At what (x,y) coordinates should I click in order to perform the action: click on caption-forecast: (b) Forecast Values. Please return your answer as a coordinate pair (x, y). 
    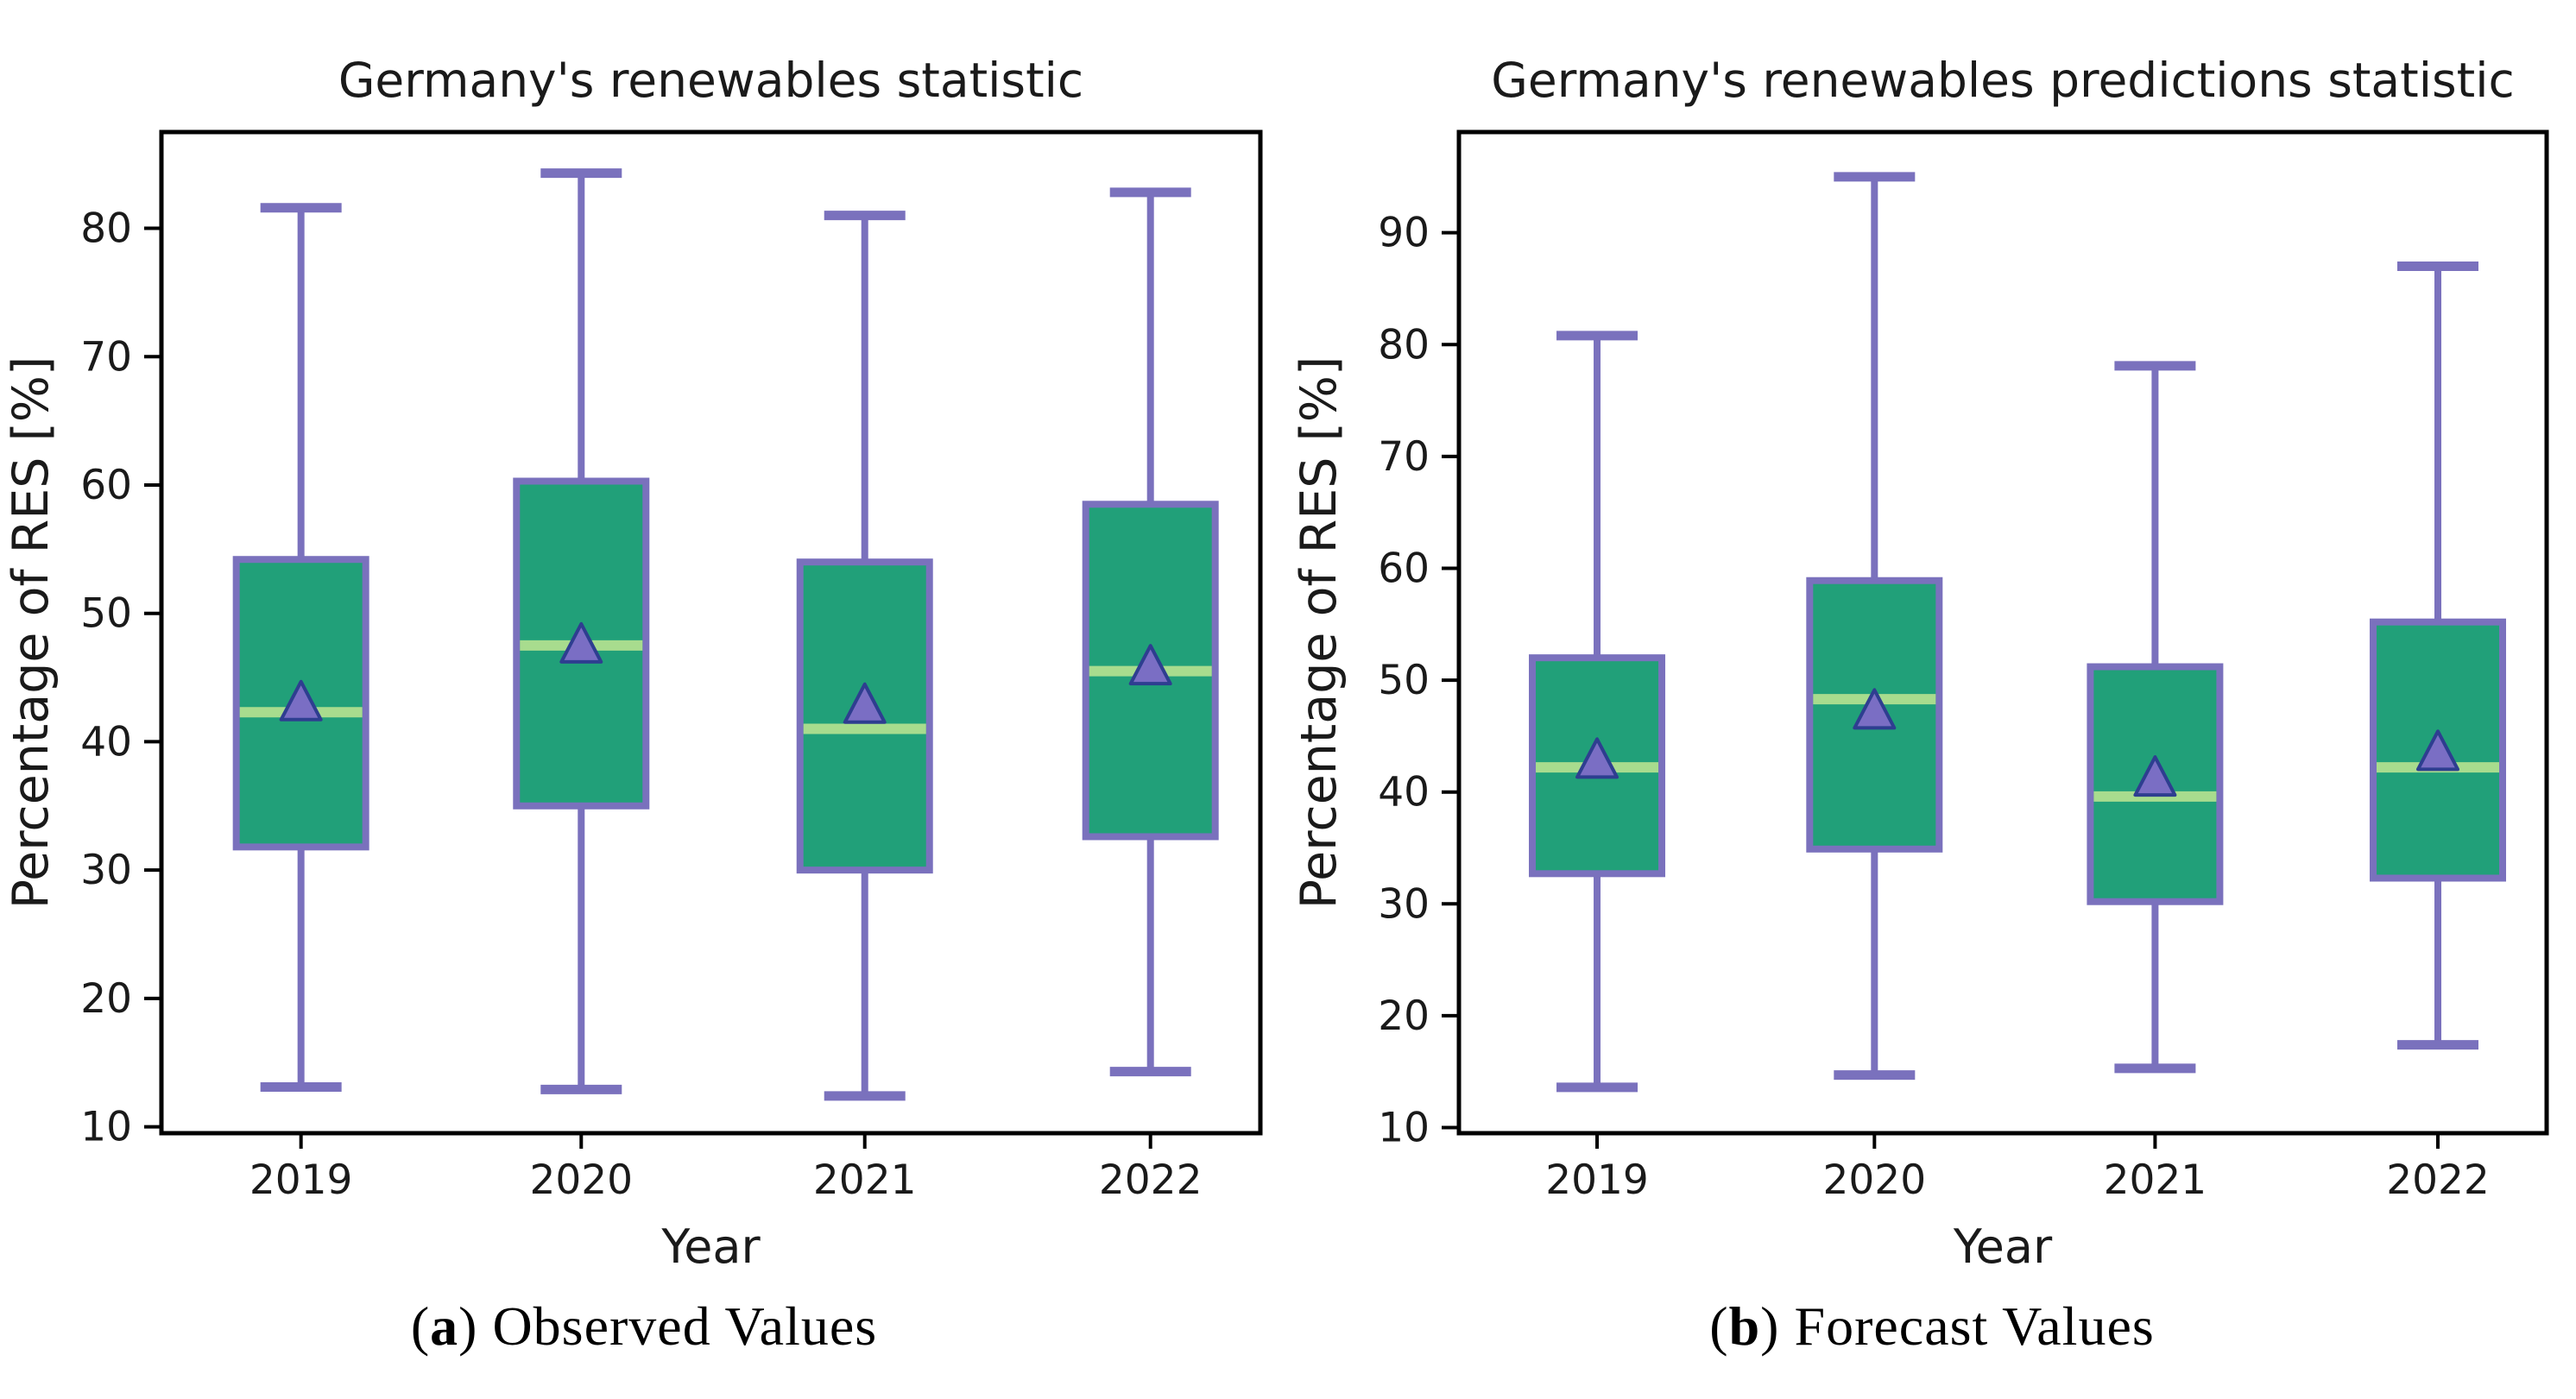
    Looking at the image, I should click on (1932, 1326).